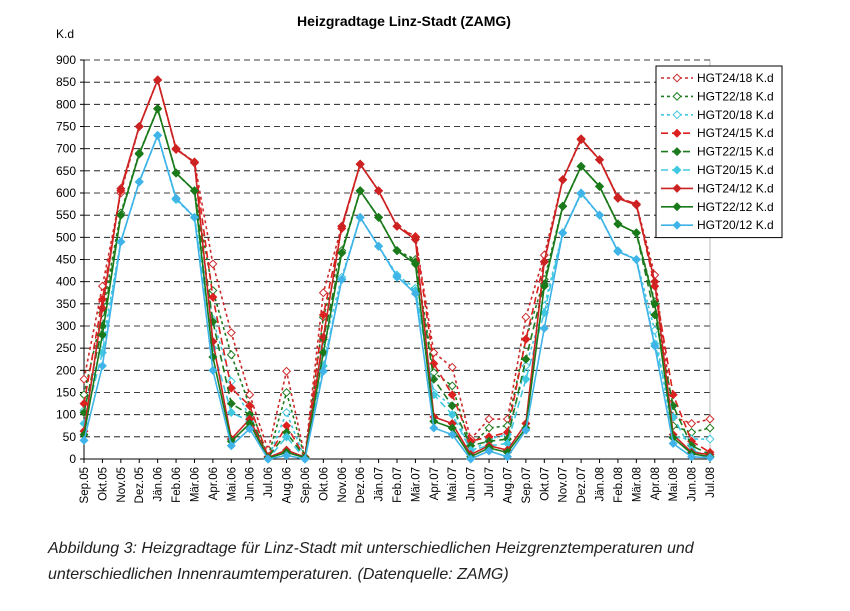 This screenshot has height=611, width=850. What do you see at coordinates (735, 115) in the screenshot?
I see `legend-label: HGT20/18 K.d` at bounding box center [735, 115].